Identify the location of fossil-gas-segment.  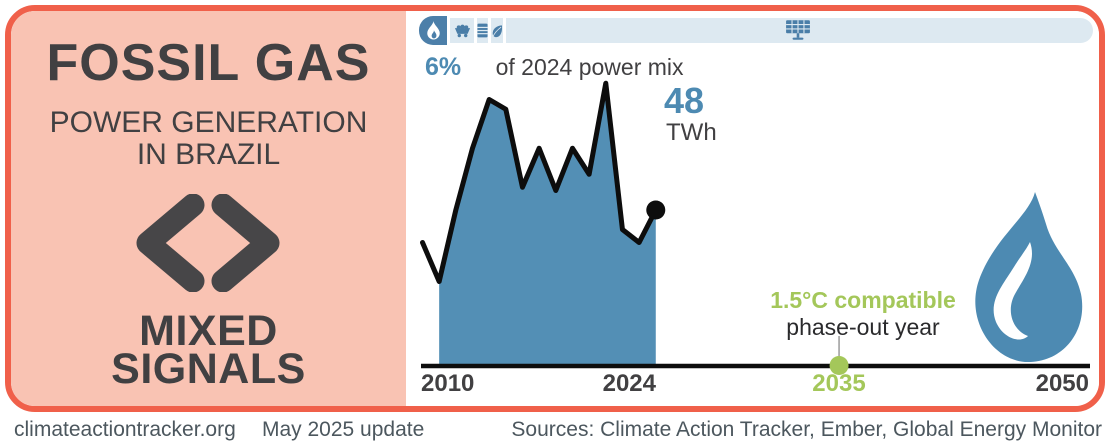
(433, 30).